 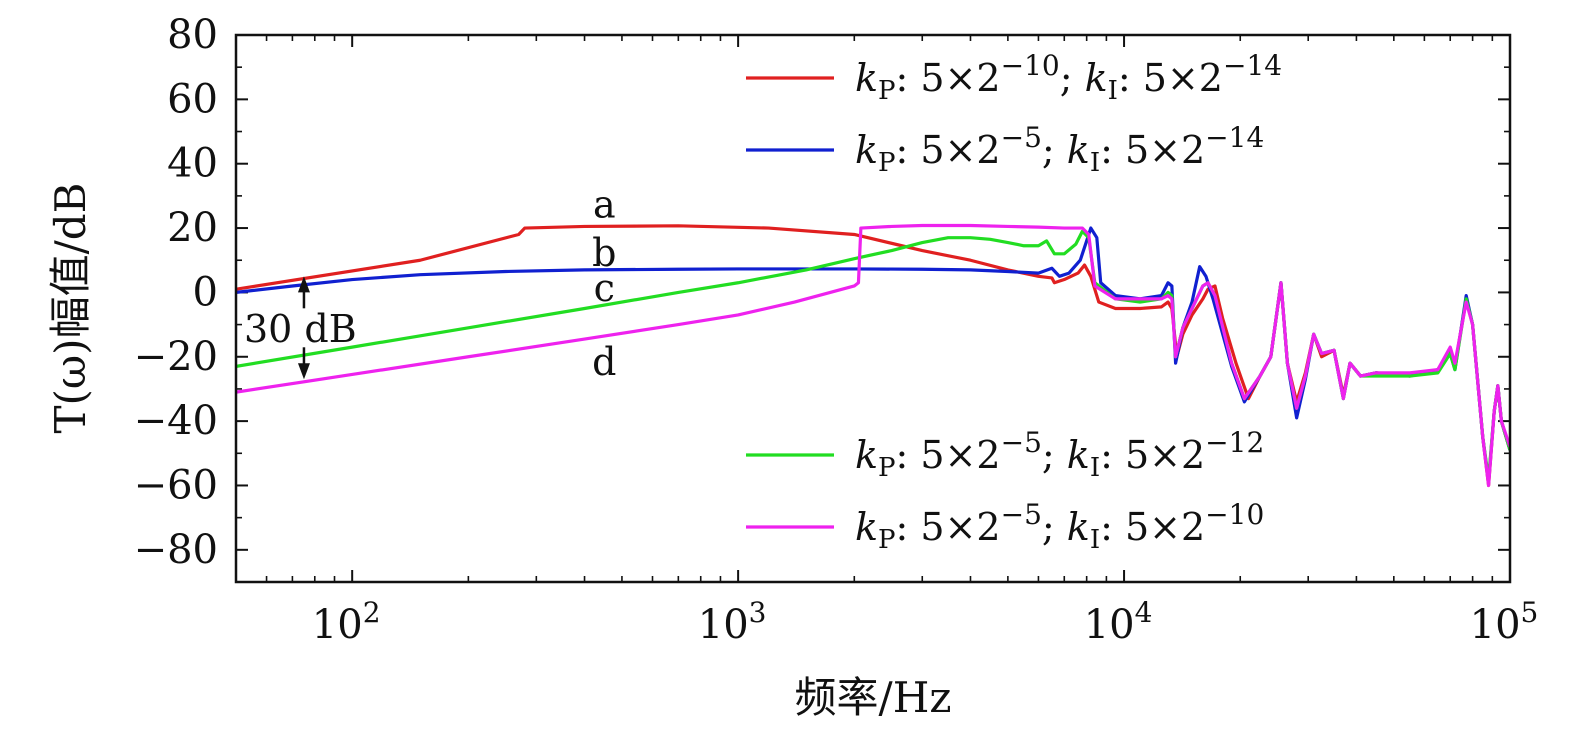 I want to click on y-tick-label: 0, so click(x=205, y=292).